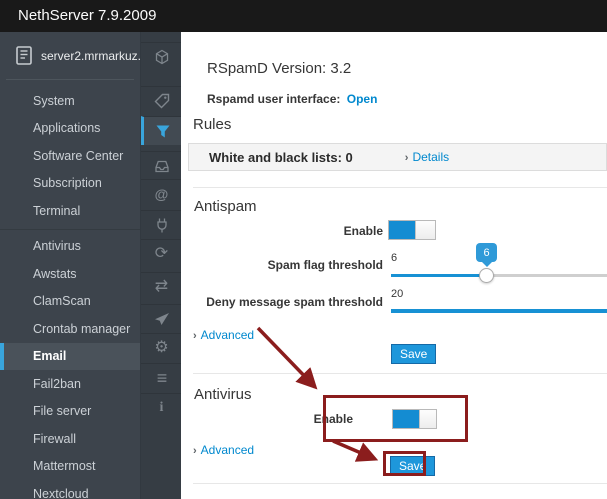 The width and height of the screenshot is (607, 499). I want to click on rule-name: White and black lists: 0, so click(281, 157).